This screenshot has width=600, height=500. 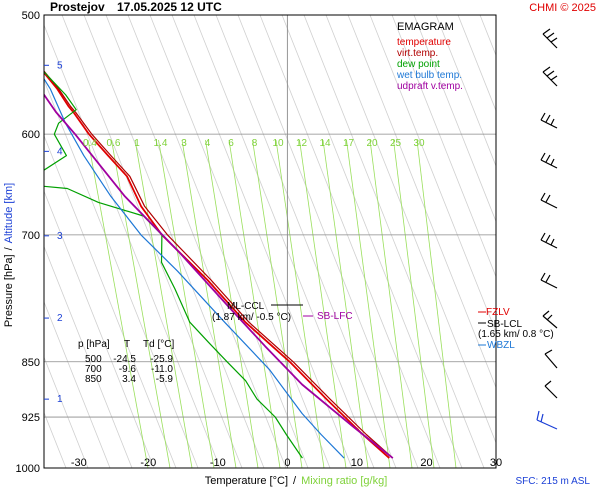 I want to click on table-cell: 700, so click(x=93, y=369).